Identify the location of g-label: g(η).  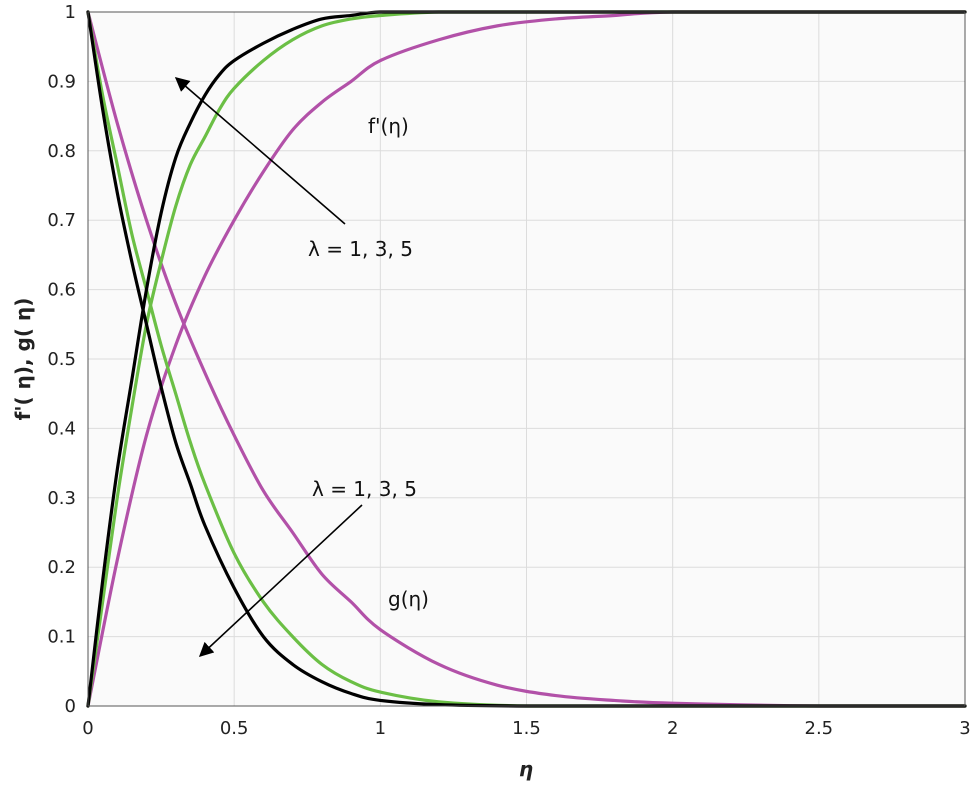
(408, 599).